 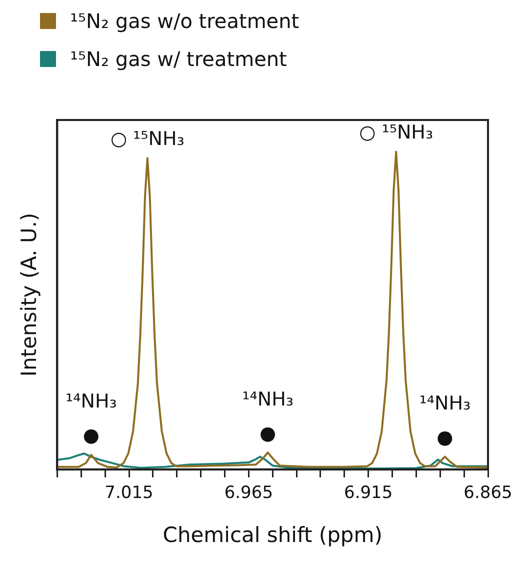 I want to click on legend-label: ¹⁵N₂ gas w/o treatment, so click(x=185, y=21).